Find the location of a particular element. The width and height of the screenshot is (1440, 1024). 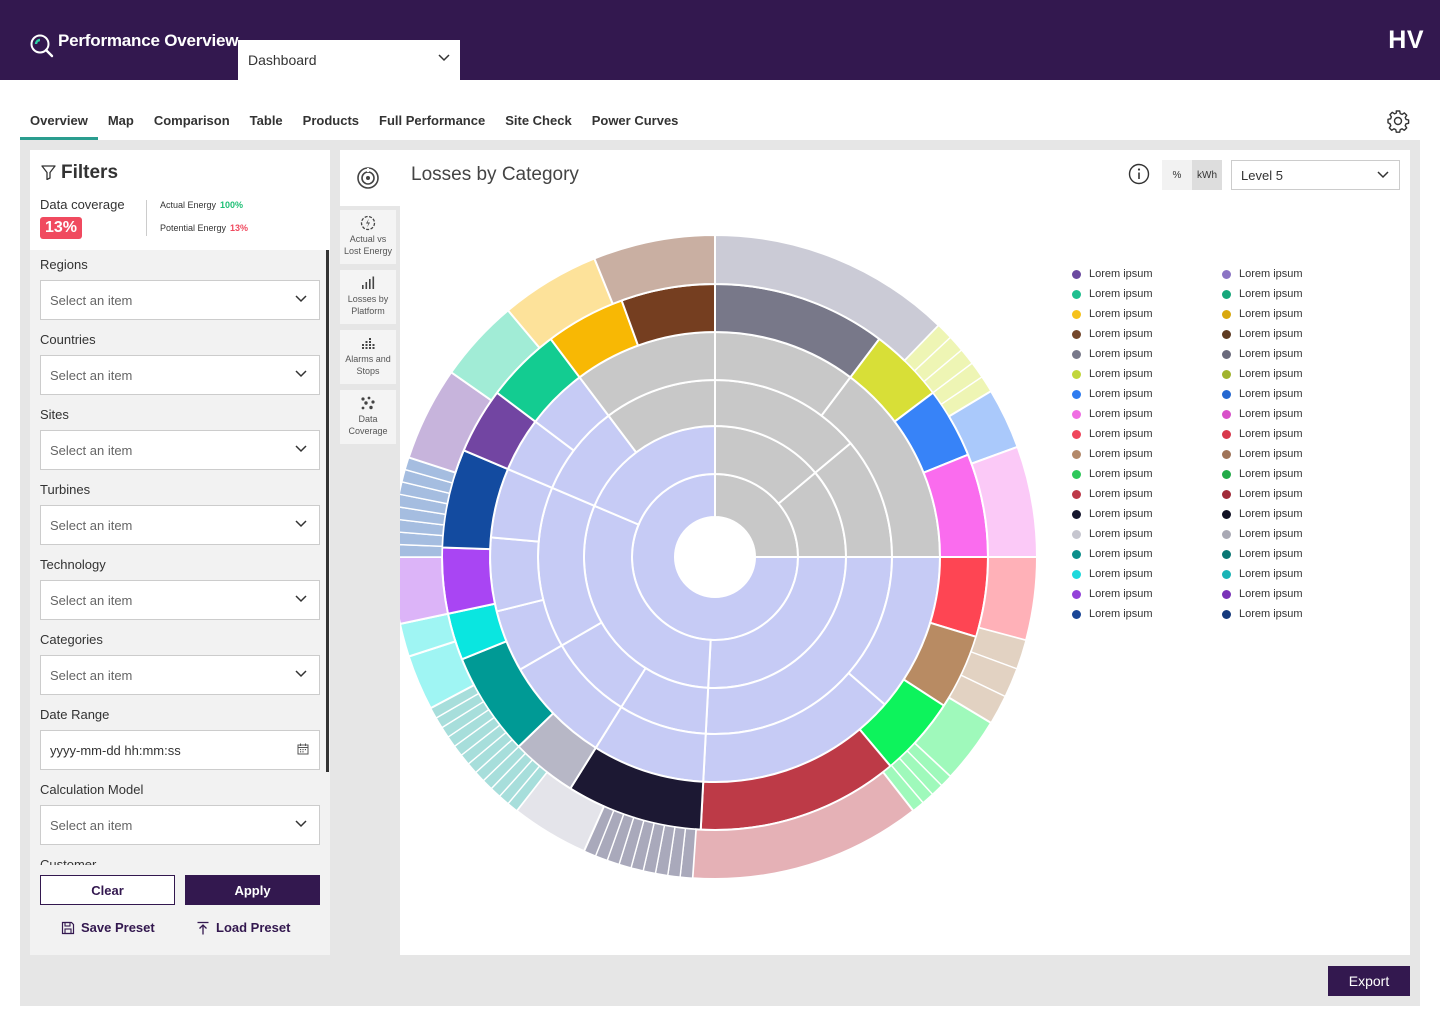

unit-percent-button: % is located at coordinates (1177, 175).